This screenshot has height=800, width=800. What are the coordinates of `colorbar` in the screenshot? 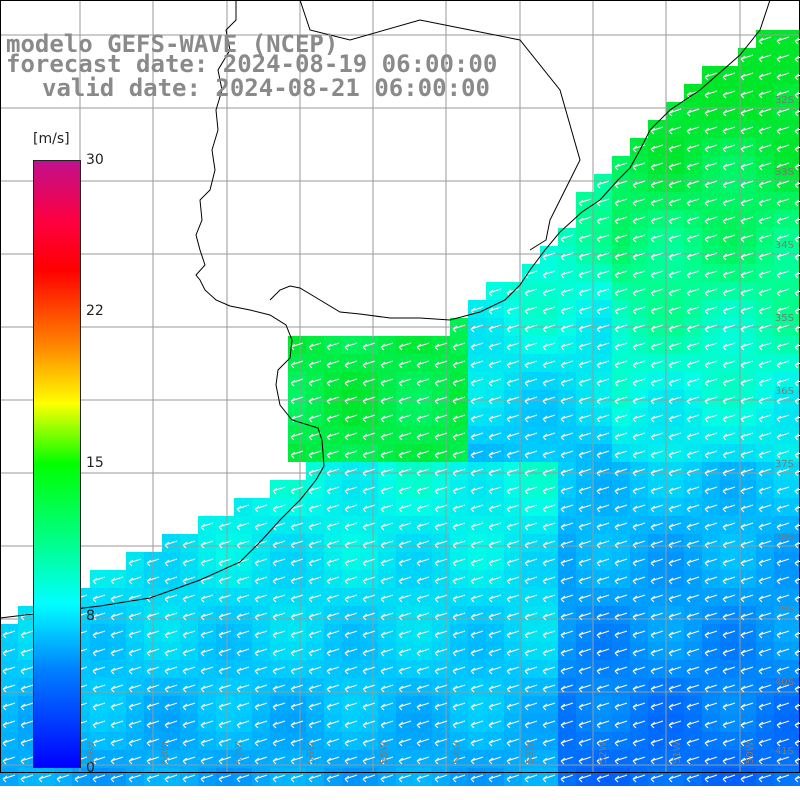 It's located at (57, 464).